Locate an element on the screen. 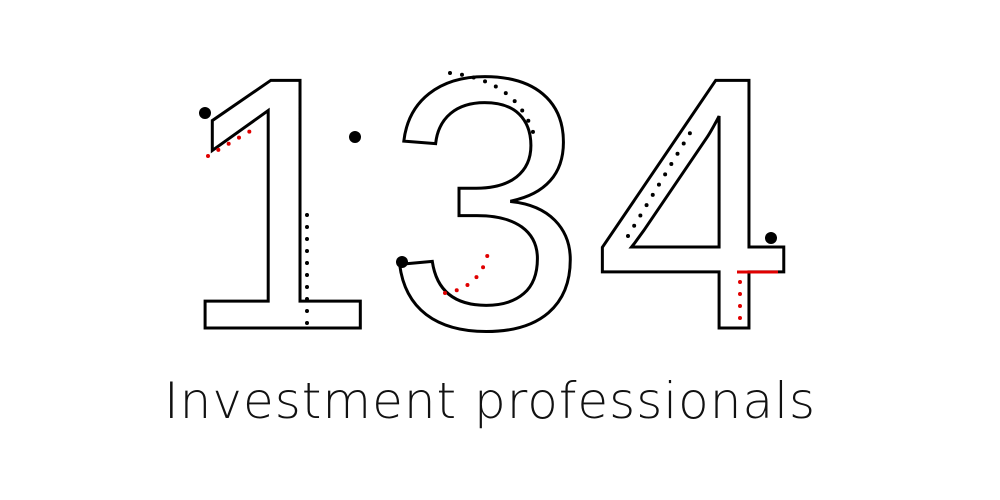 The image size is (1000, 500). caption: Investment professionals is located at coordinates (490, 401).